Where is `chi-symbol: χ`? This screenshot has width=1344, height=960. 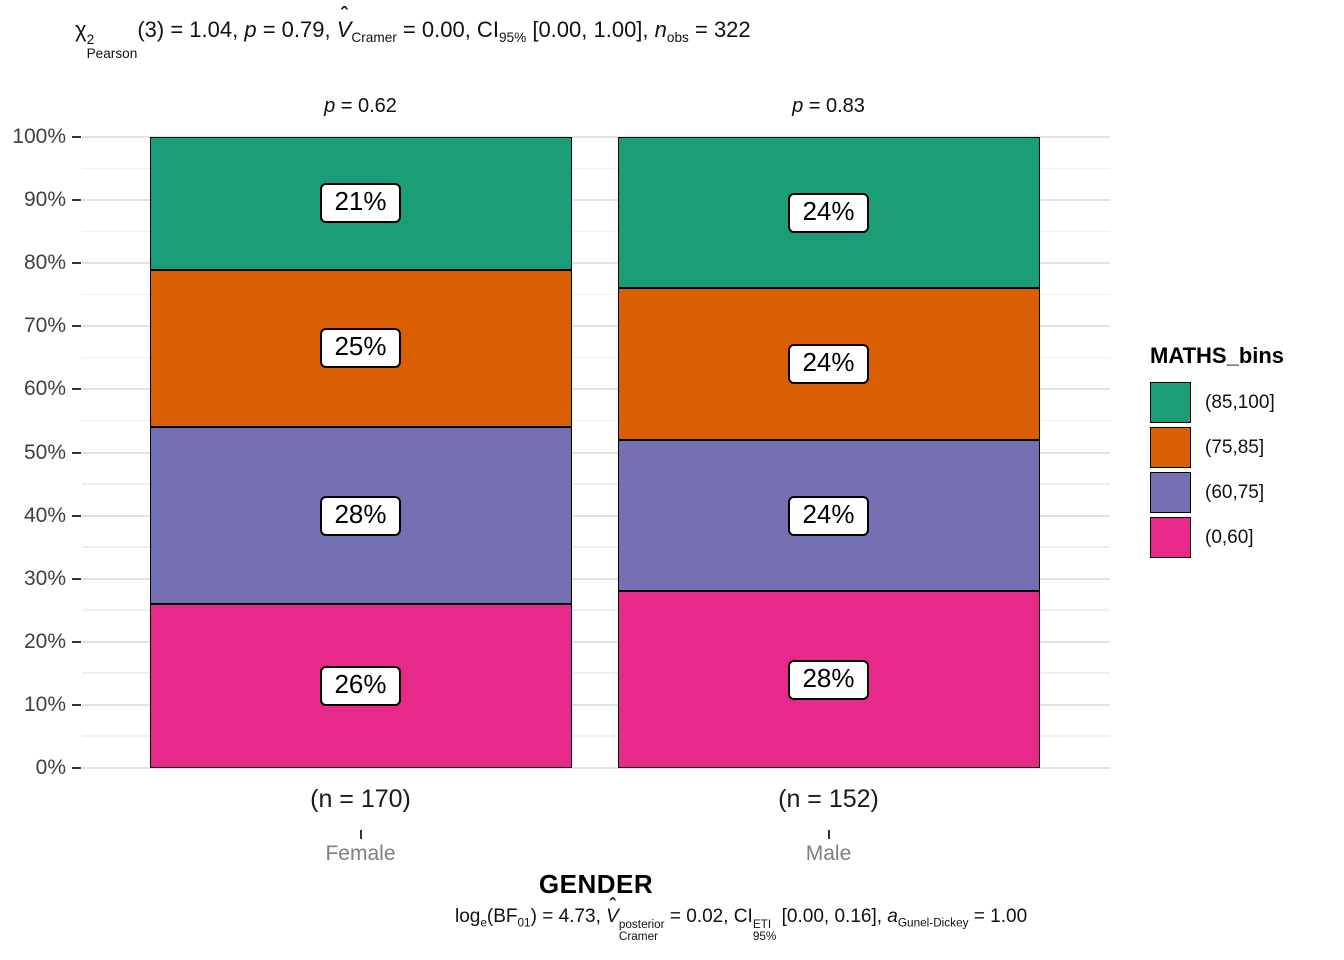
chi-symbol: χ is located at coordinates (81, 29).